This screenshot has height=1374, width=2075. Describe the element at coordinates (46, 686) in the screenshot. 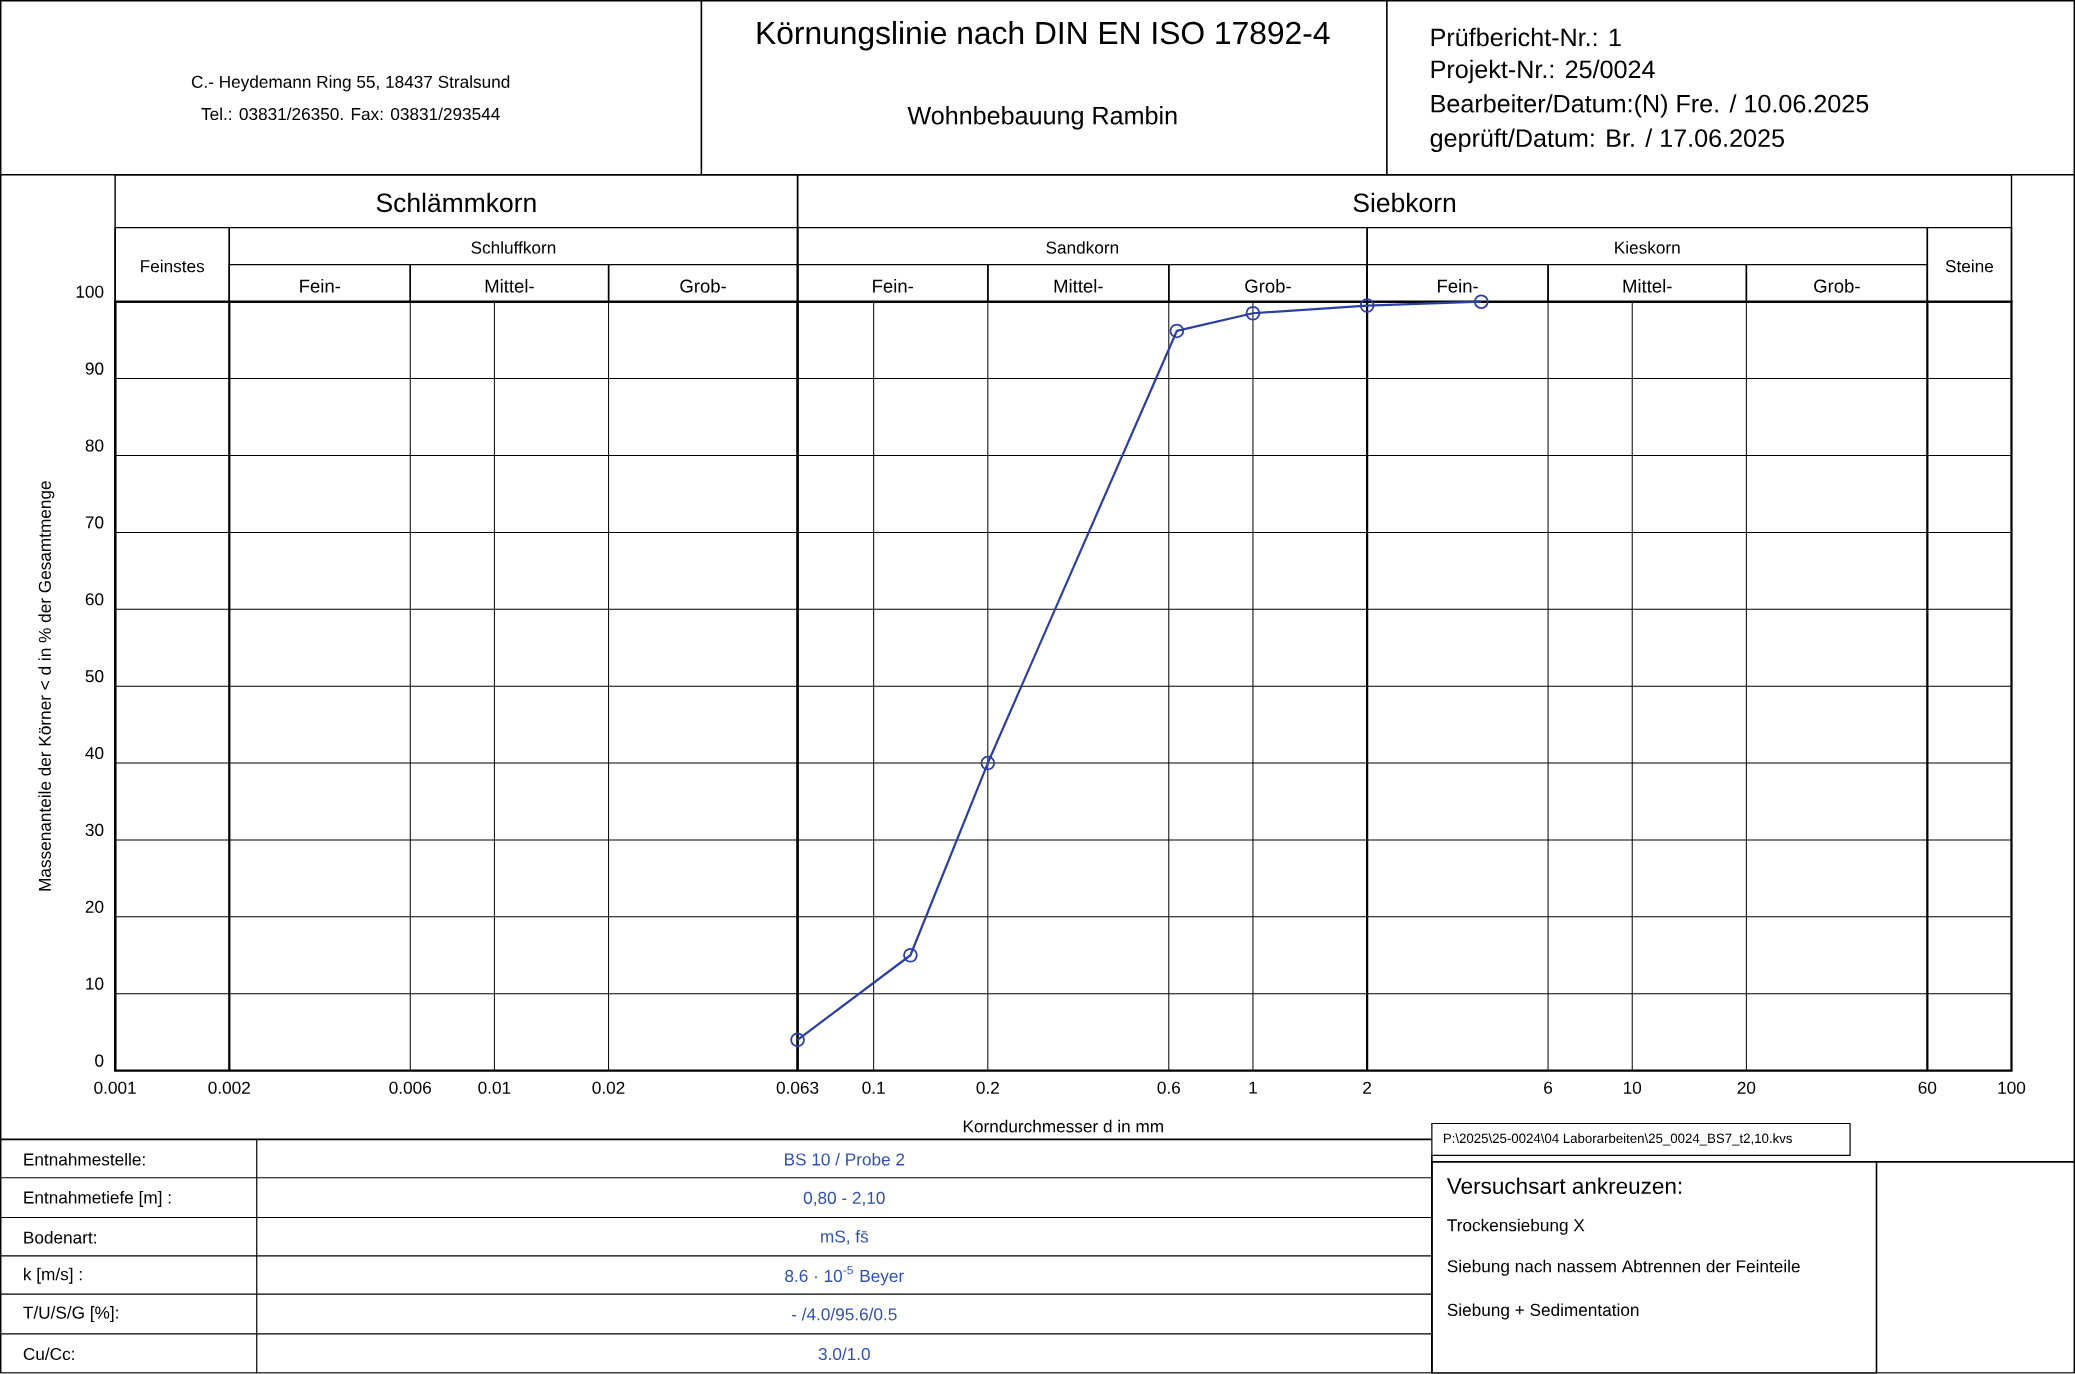

I see `y-axis-title: Massenanteile der Körner < d in % der Gesamtmenge` at that location.